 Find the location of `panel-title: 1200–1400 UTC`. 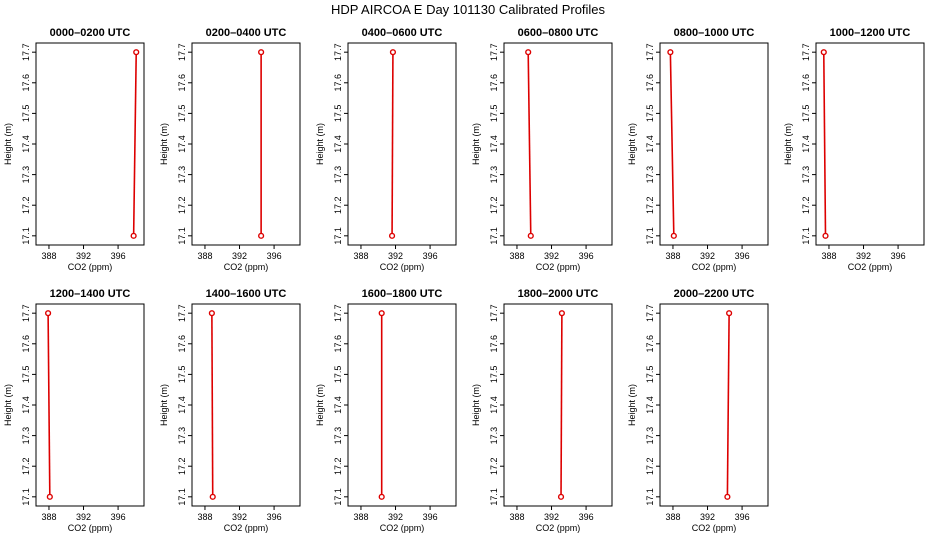

panel-title: 1200–1400 UTC is located at coordinates (90, 294).